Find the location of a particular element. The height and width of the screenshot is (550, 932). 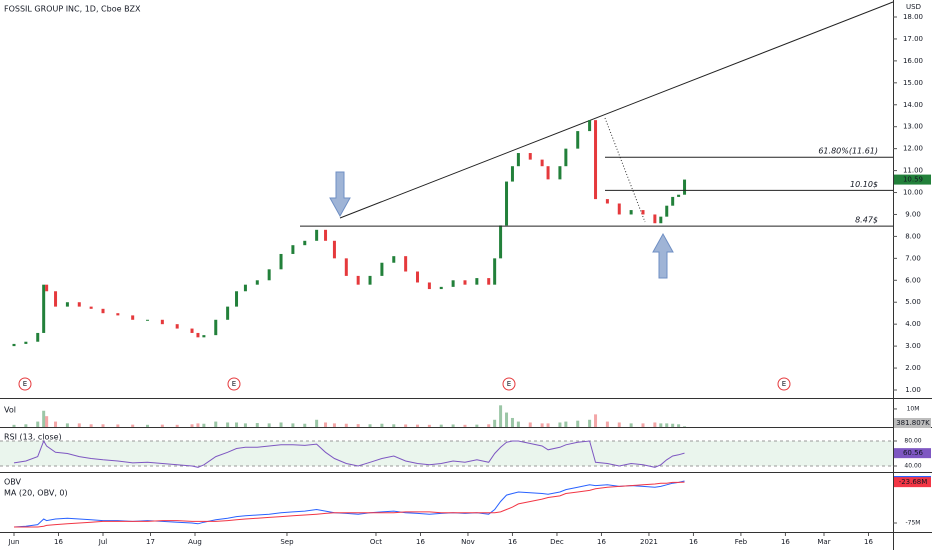

last-value-label: 381.807K is located at coordinates (913, 423).